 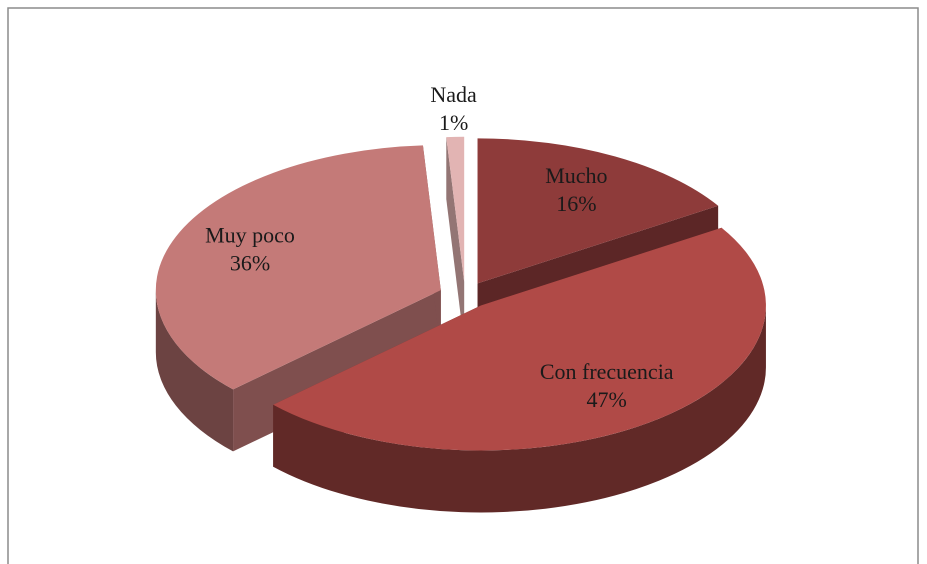 What do you see at coordinates (576, 203) in the screenshot?
I see `slice-value-label: 16%` at bounding box center [576, 203].